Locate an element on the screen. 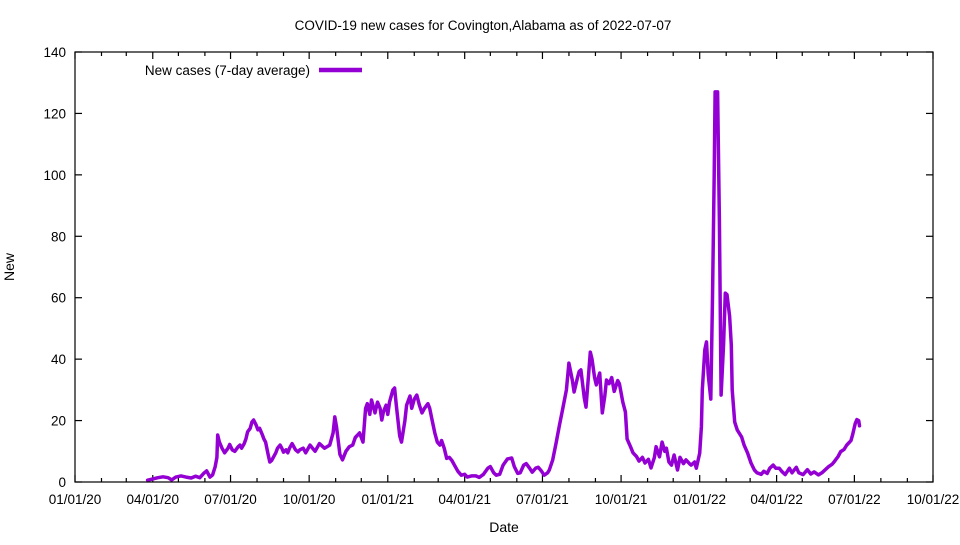 This screenshot has height=545, width=960. legend: New cases (7-day average) is located at coordinates (253, 70).